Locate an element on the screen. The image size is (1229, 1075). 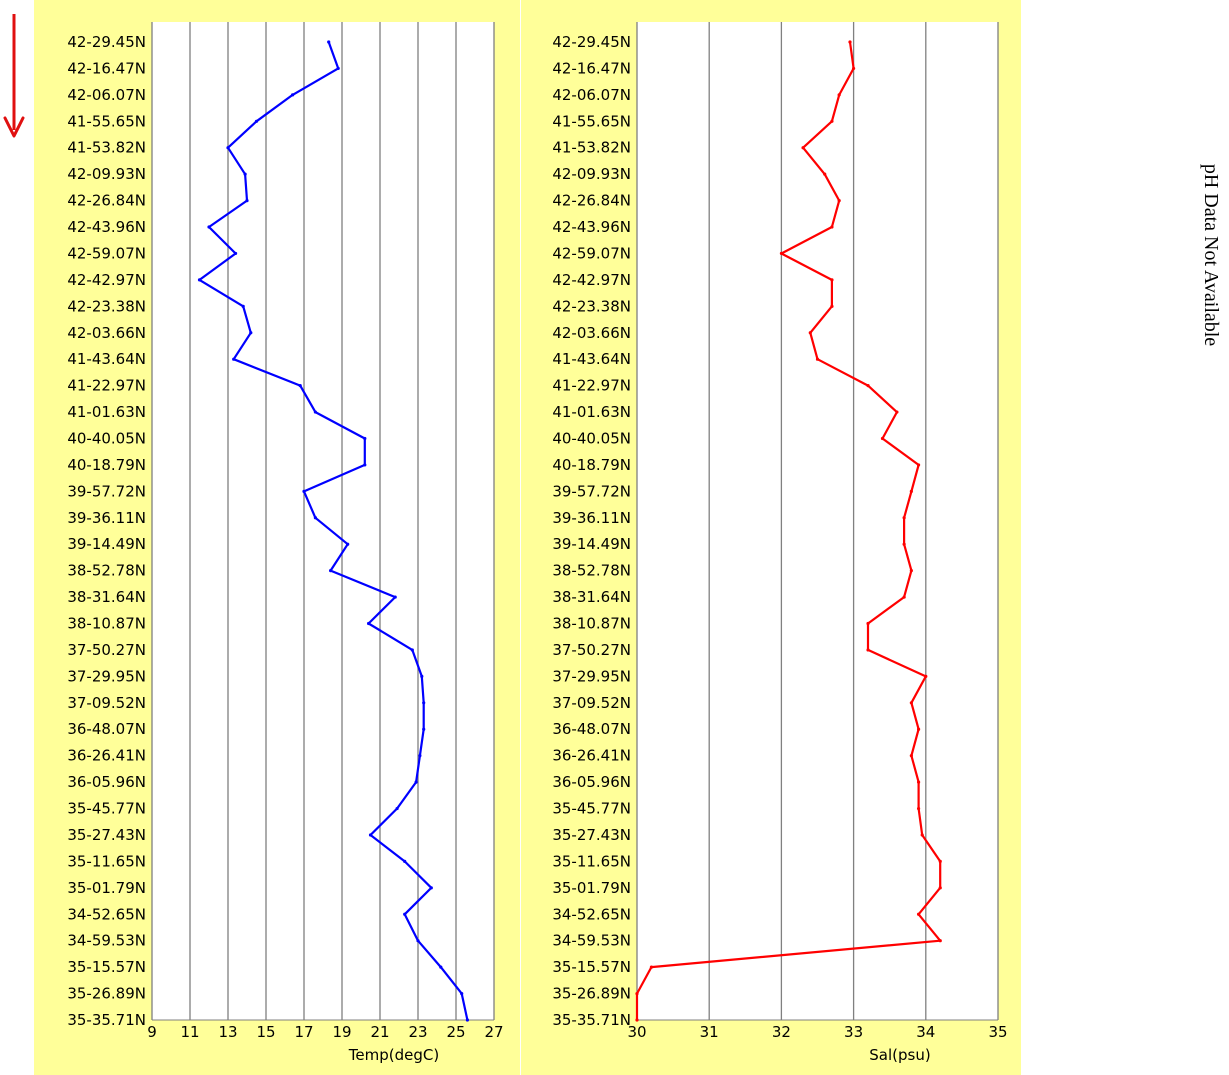
y-tick-label: 39-57.72N is located at coordinates (106, 491).